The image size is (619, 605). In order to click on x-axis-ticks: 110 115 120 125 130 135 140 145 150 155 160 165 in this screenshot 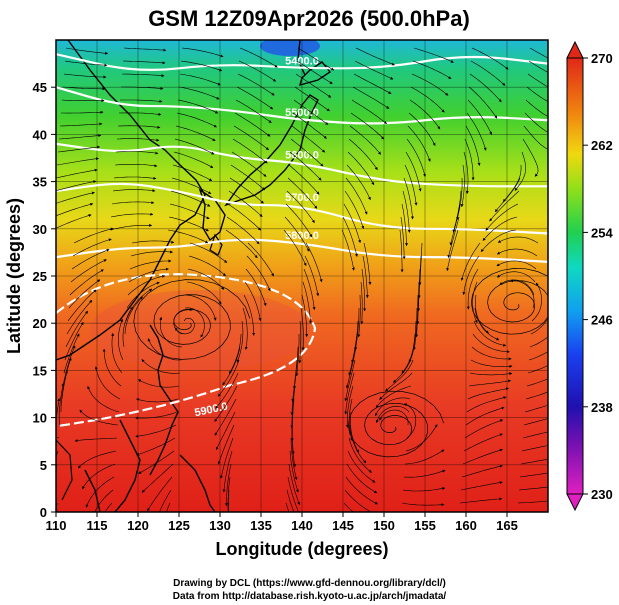, I will do `click(282, 522)`.